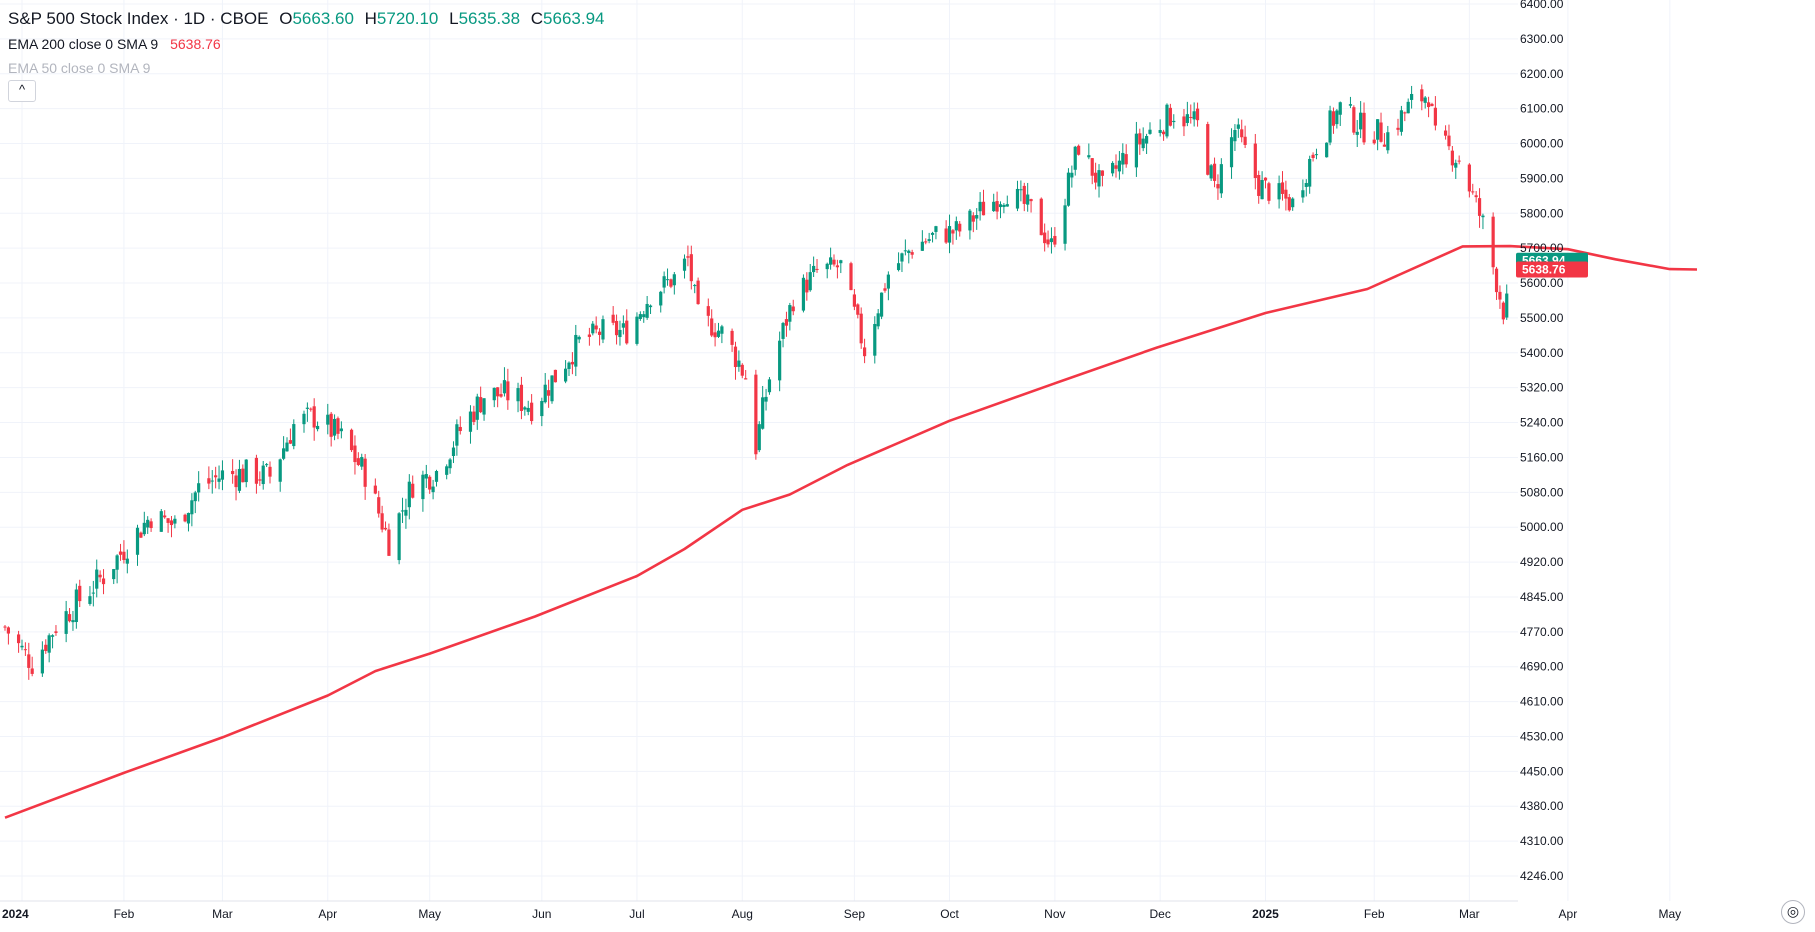  What do you see at coordinates (22, 91) in the screenshot?
I see `collapse-legend-button: ^` at bounding box center [22, 91].